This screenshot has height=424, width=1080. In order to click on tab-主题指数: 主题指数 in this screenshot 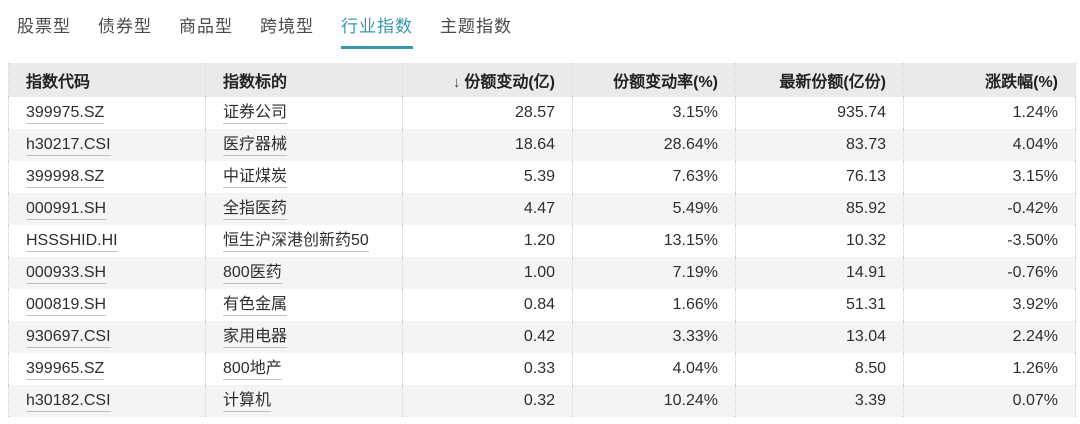, I will do `click(476, 26)`.